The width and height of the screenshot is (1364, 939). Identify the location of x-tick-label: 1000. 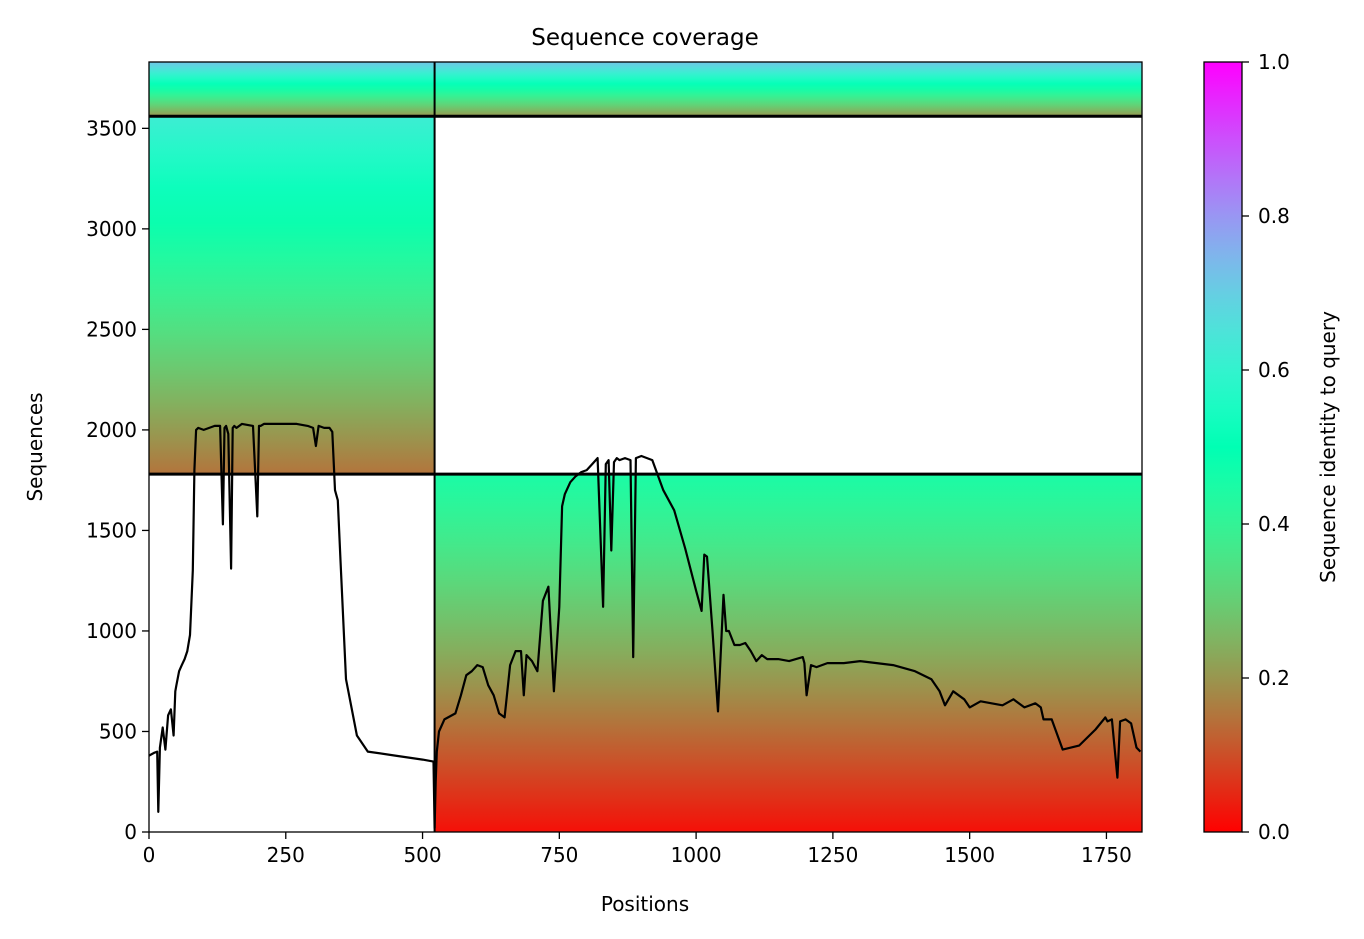
(696, 855).